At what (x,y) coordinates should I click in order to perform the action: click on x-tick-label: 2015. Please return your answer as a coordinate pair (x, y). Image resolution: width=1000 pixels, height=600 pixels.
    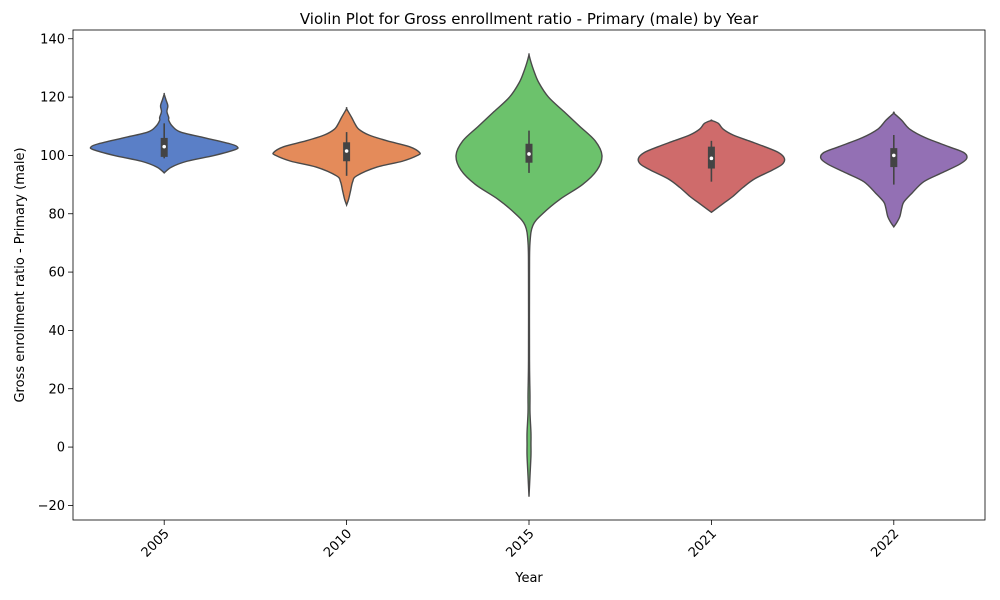
    Looking at the image, I should click on (521, 544).